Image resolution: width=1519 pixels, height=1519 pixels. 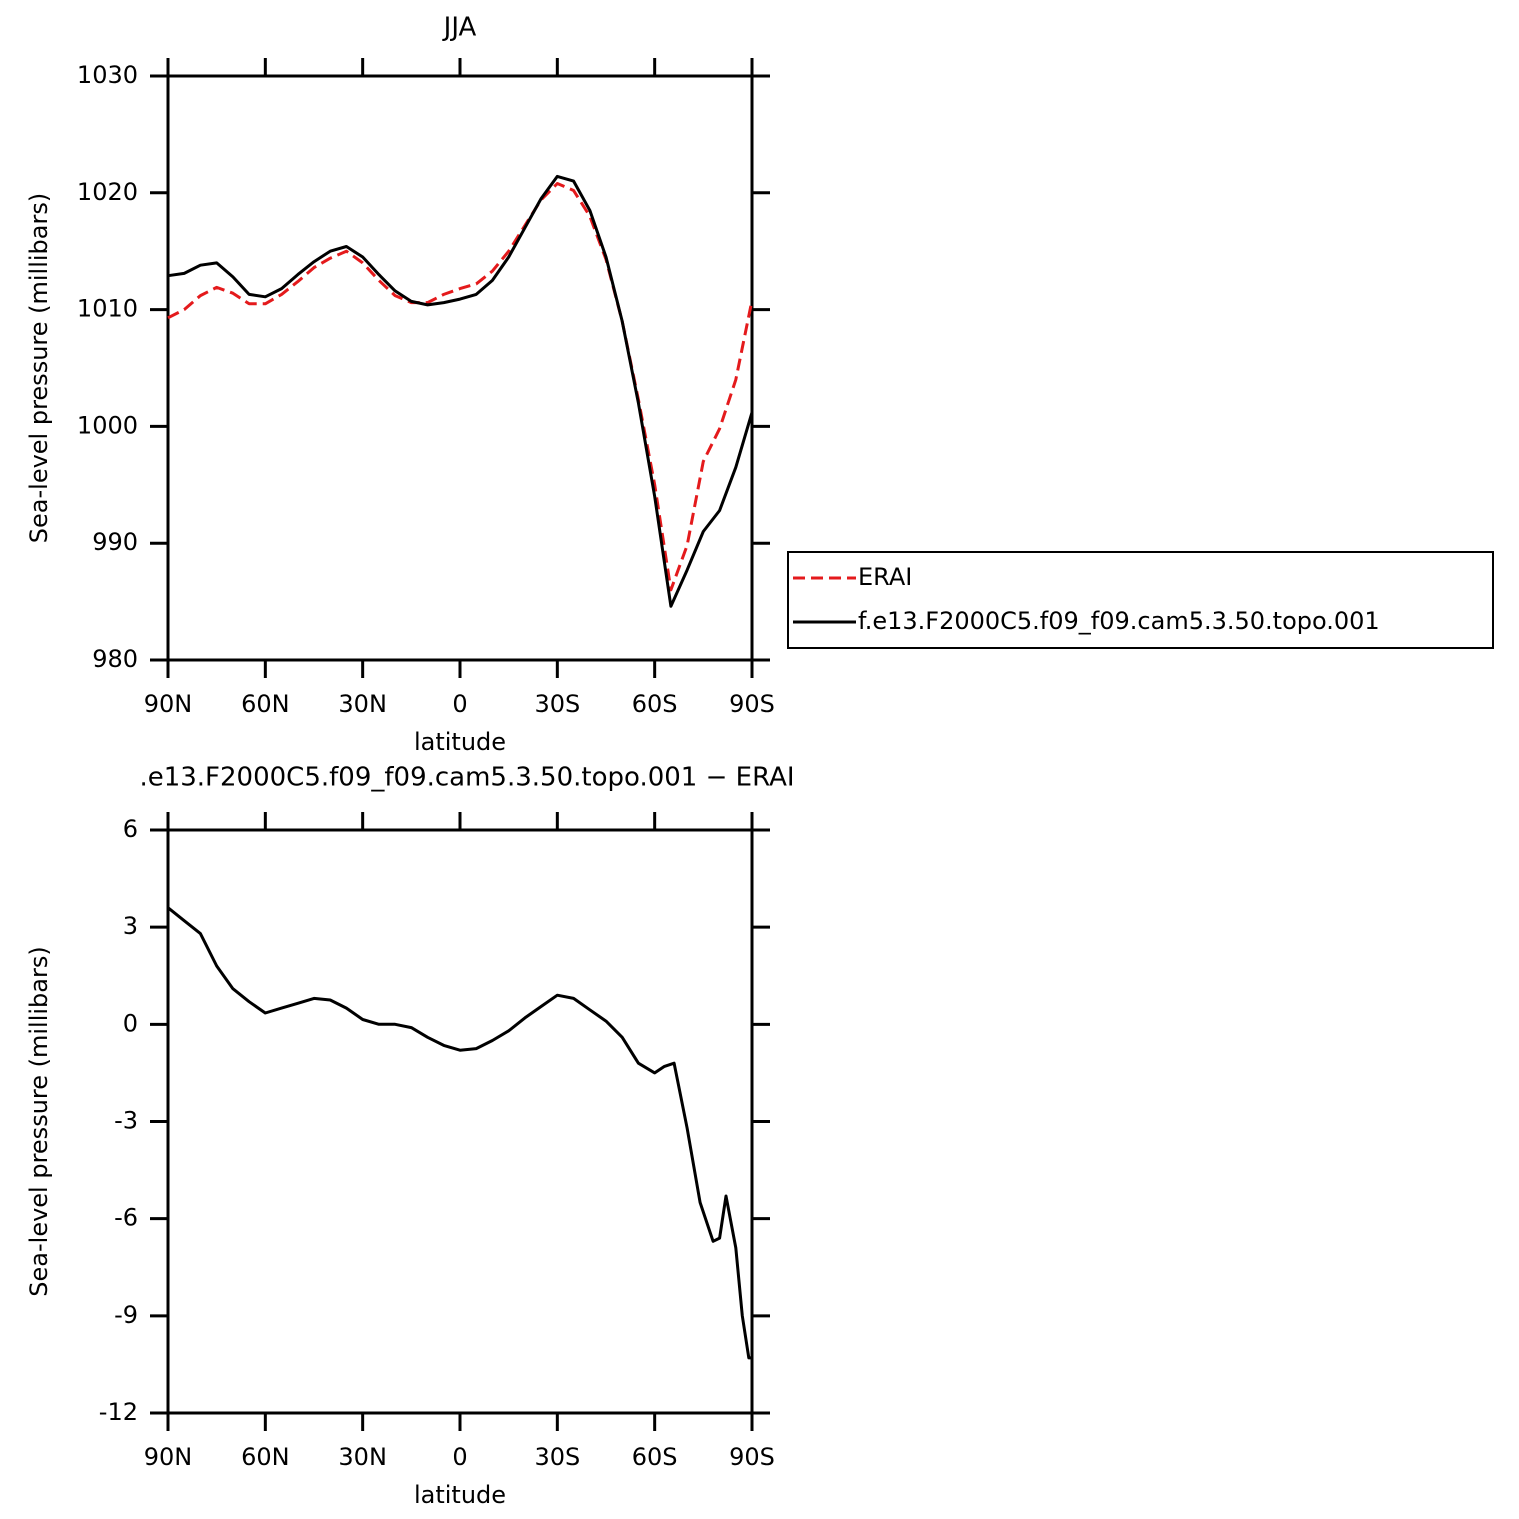 I want to click on legend-label: ERAI, so click(x=885, y=577).